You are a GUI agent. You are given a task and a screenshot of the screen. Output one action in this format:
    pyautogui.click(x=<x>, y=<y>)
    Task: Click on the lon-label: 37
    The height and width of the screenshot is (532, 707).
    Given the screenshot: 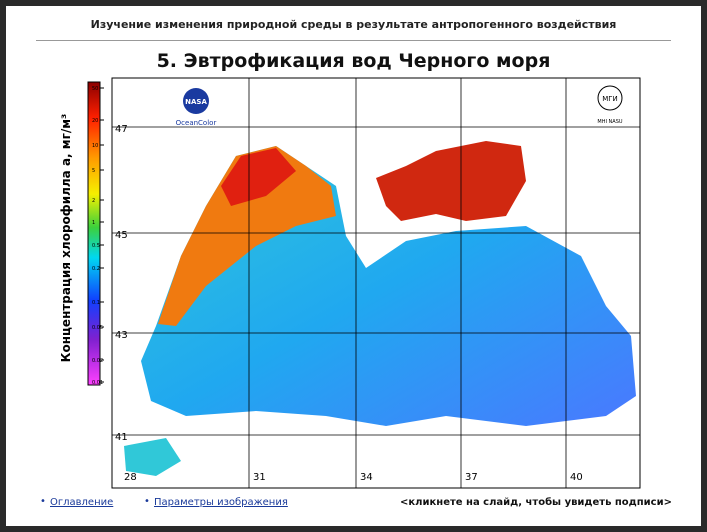 What is the action you would take?
    pyautogui.click(x=471, y=477)
    